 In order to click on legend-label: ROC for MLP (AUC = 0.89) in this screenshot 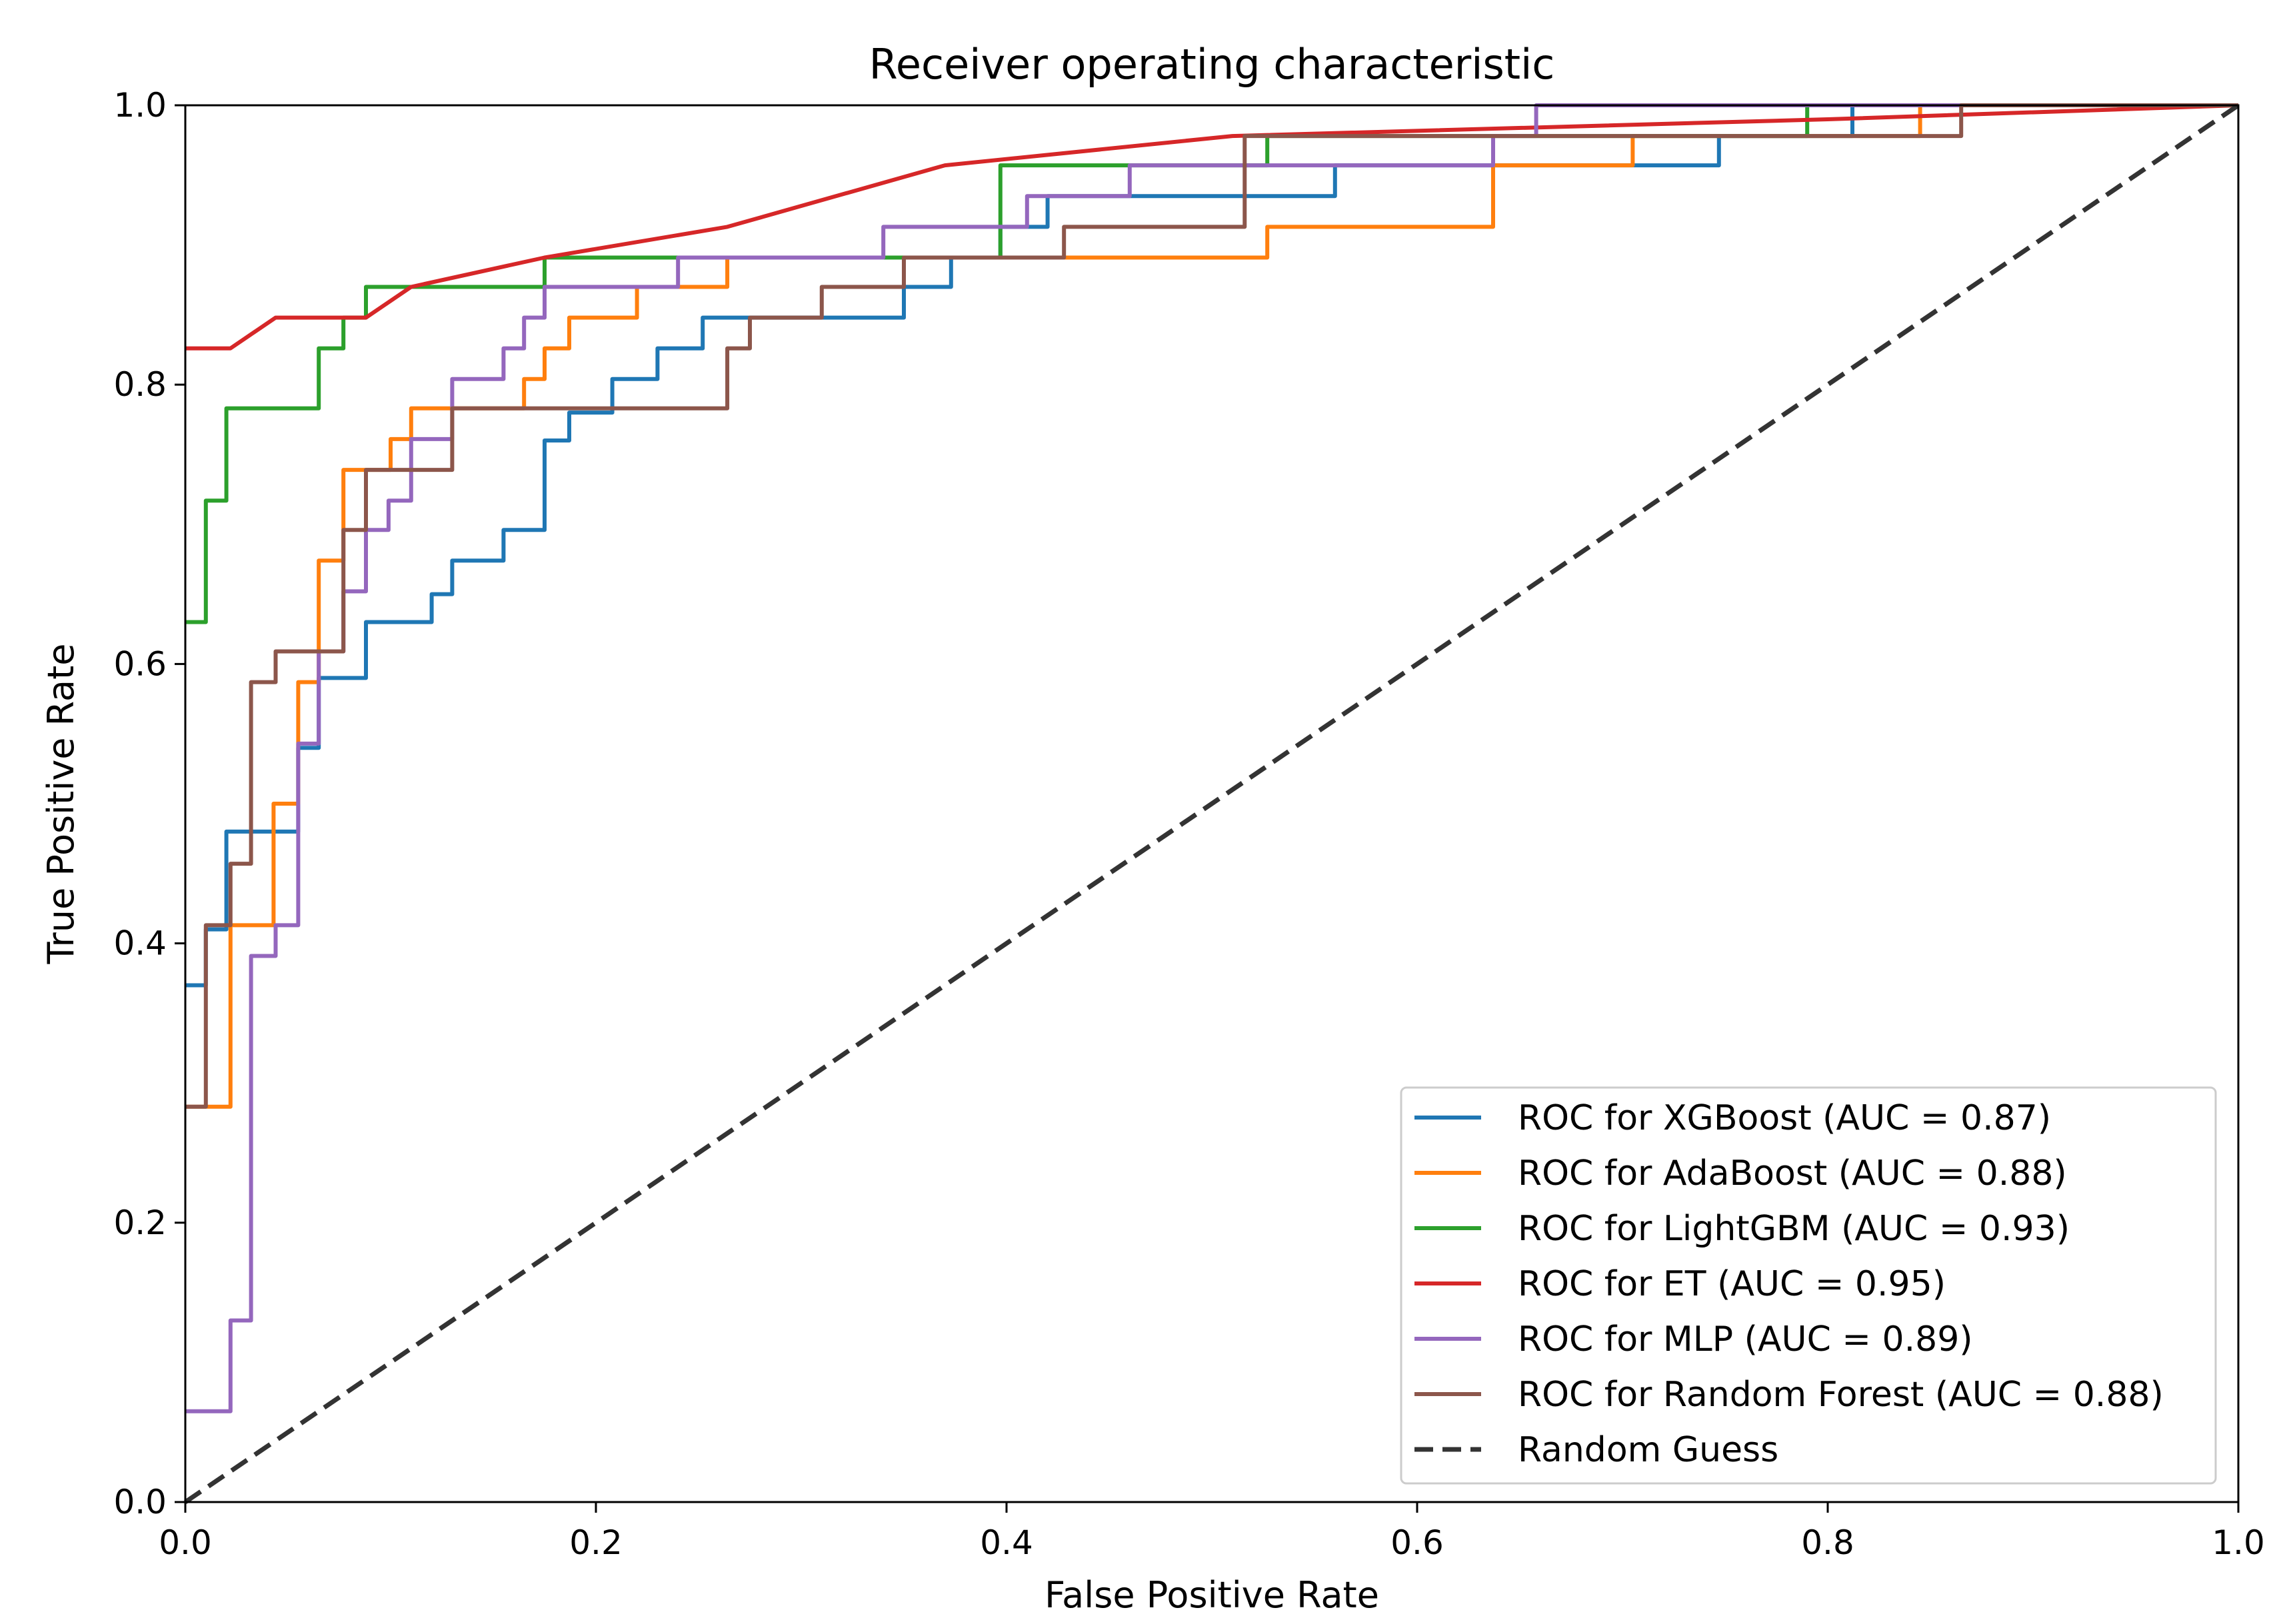, I will do `click(1745, 1339)`.